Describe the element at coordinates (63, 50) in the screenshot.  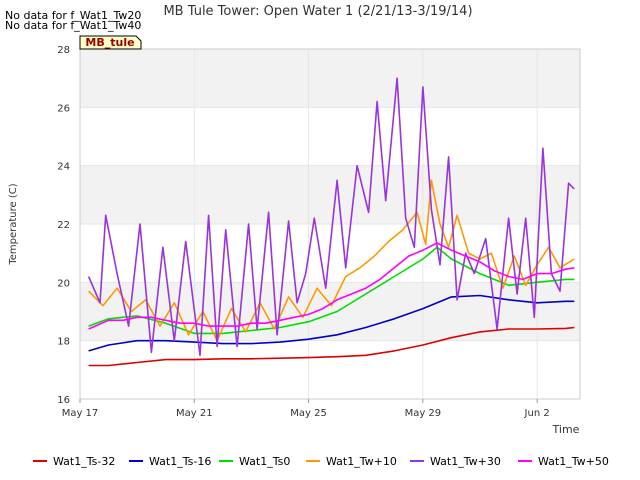
I see `y-tick-label-28: 28` at that location.